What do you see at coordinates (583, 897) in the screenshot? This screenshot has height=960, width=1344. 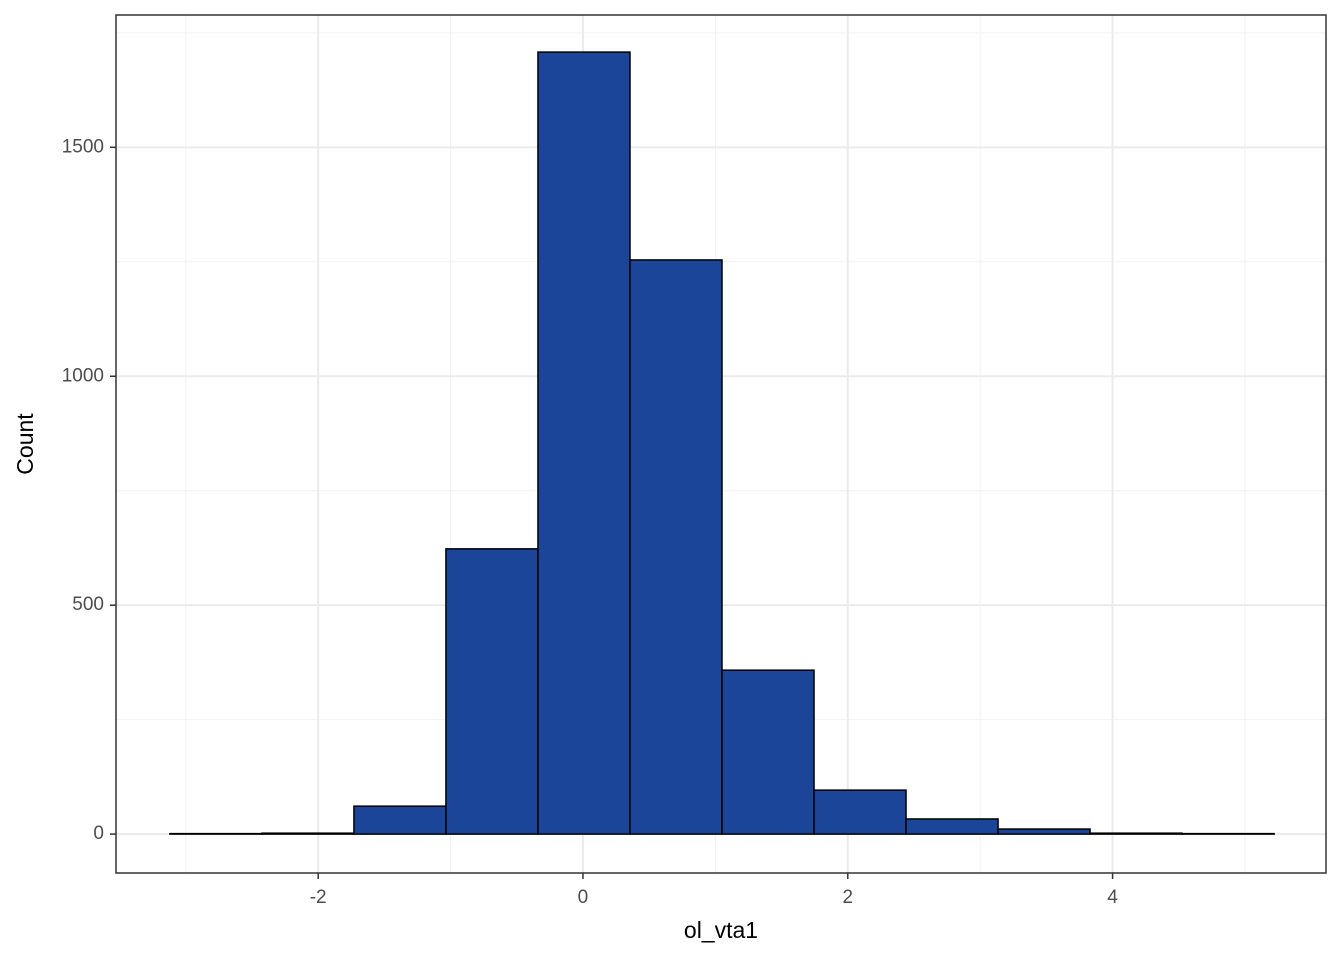 I see `x-tick-label: 0` at bounding box center [583, 897].